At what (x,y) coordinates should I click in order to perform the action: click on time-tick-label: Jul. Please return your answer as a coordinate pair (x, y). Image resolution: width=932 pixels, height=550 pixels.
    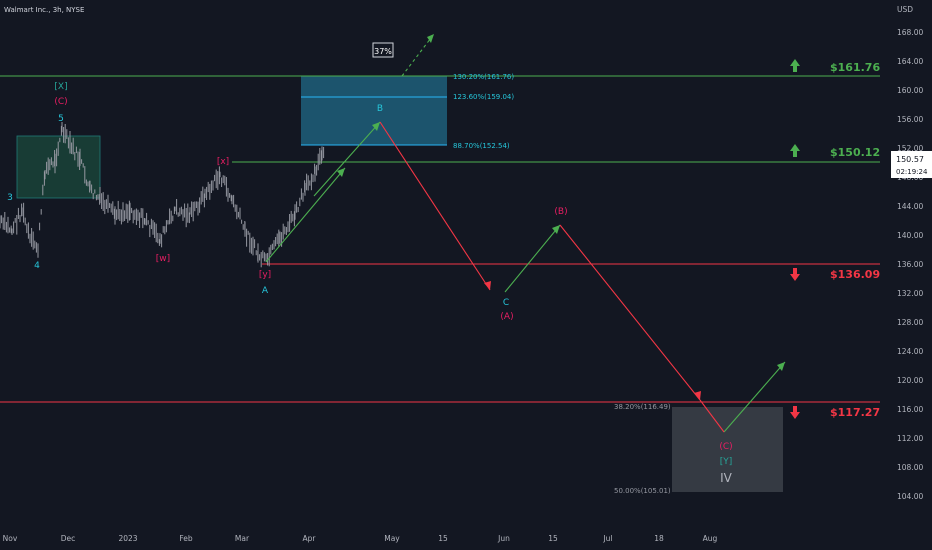
    Looking at the image, I should click on (607, 538).